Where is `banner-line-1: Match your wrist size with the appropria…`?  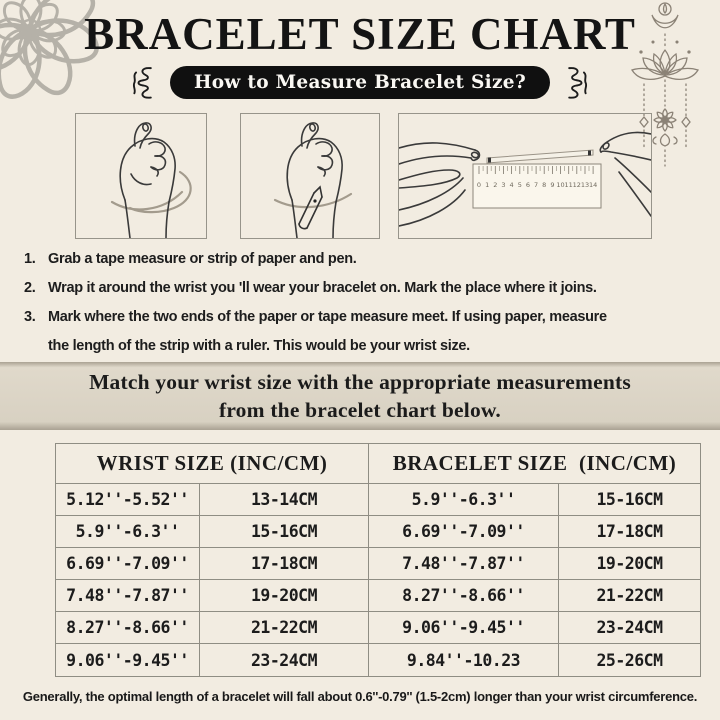
banner-line-1: Match your wrist size with the appropria… is located at coordinates (360, 381).